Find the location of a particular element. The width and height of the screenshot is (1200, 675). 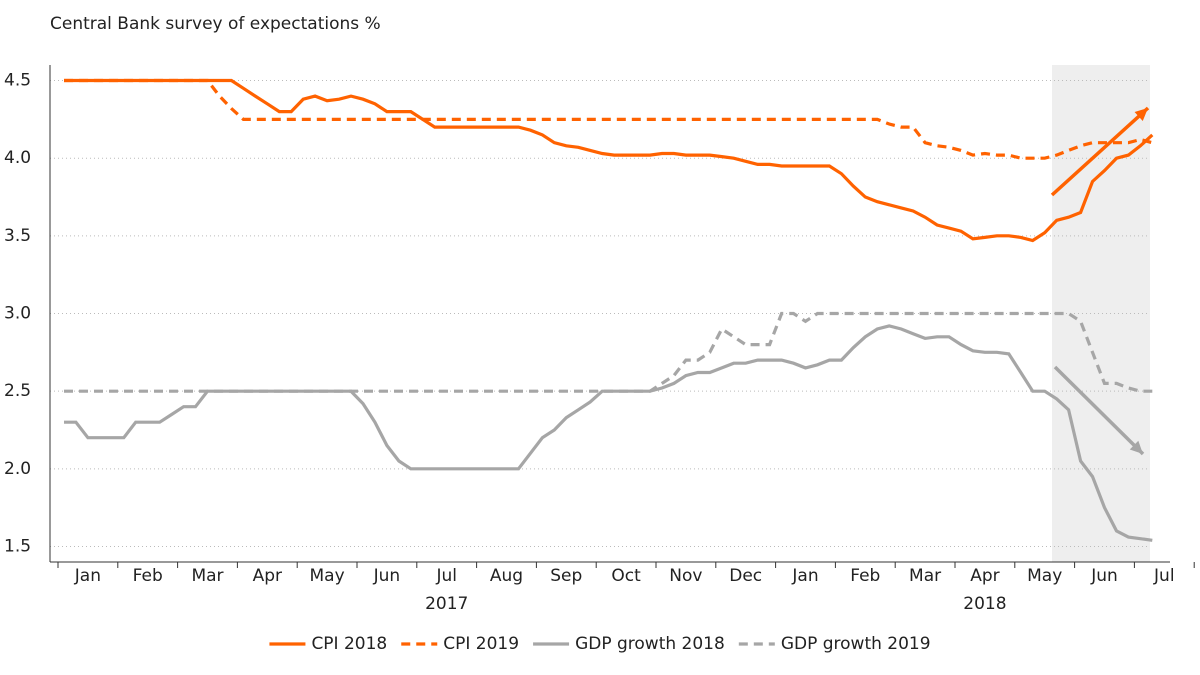

y-tick-label: 4.5 is located at coordinates (17, 81).